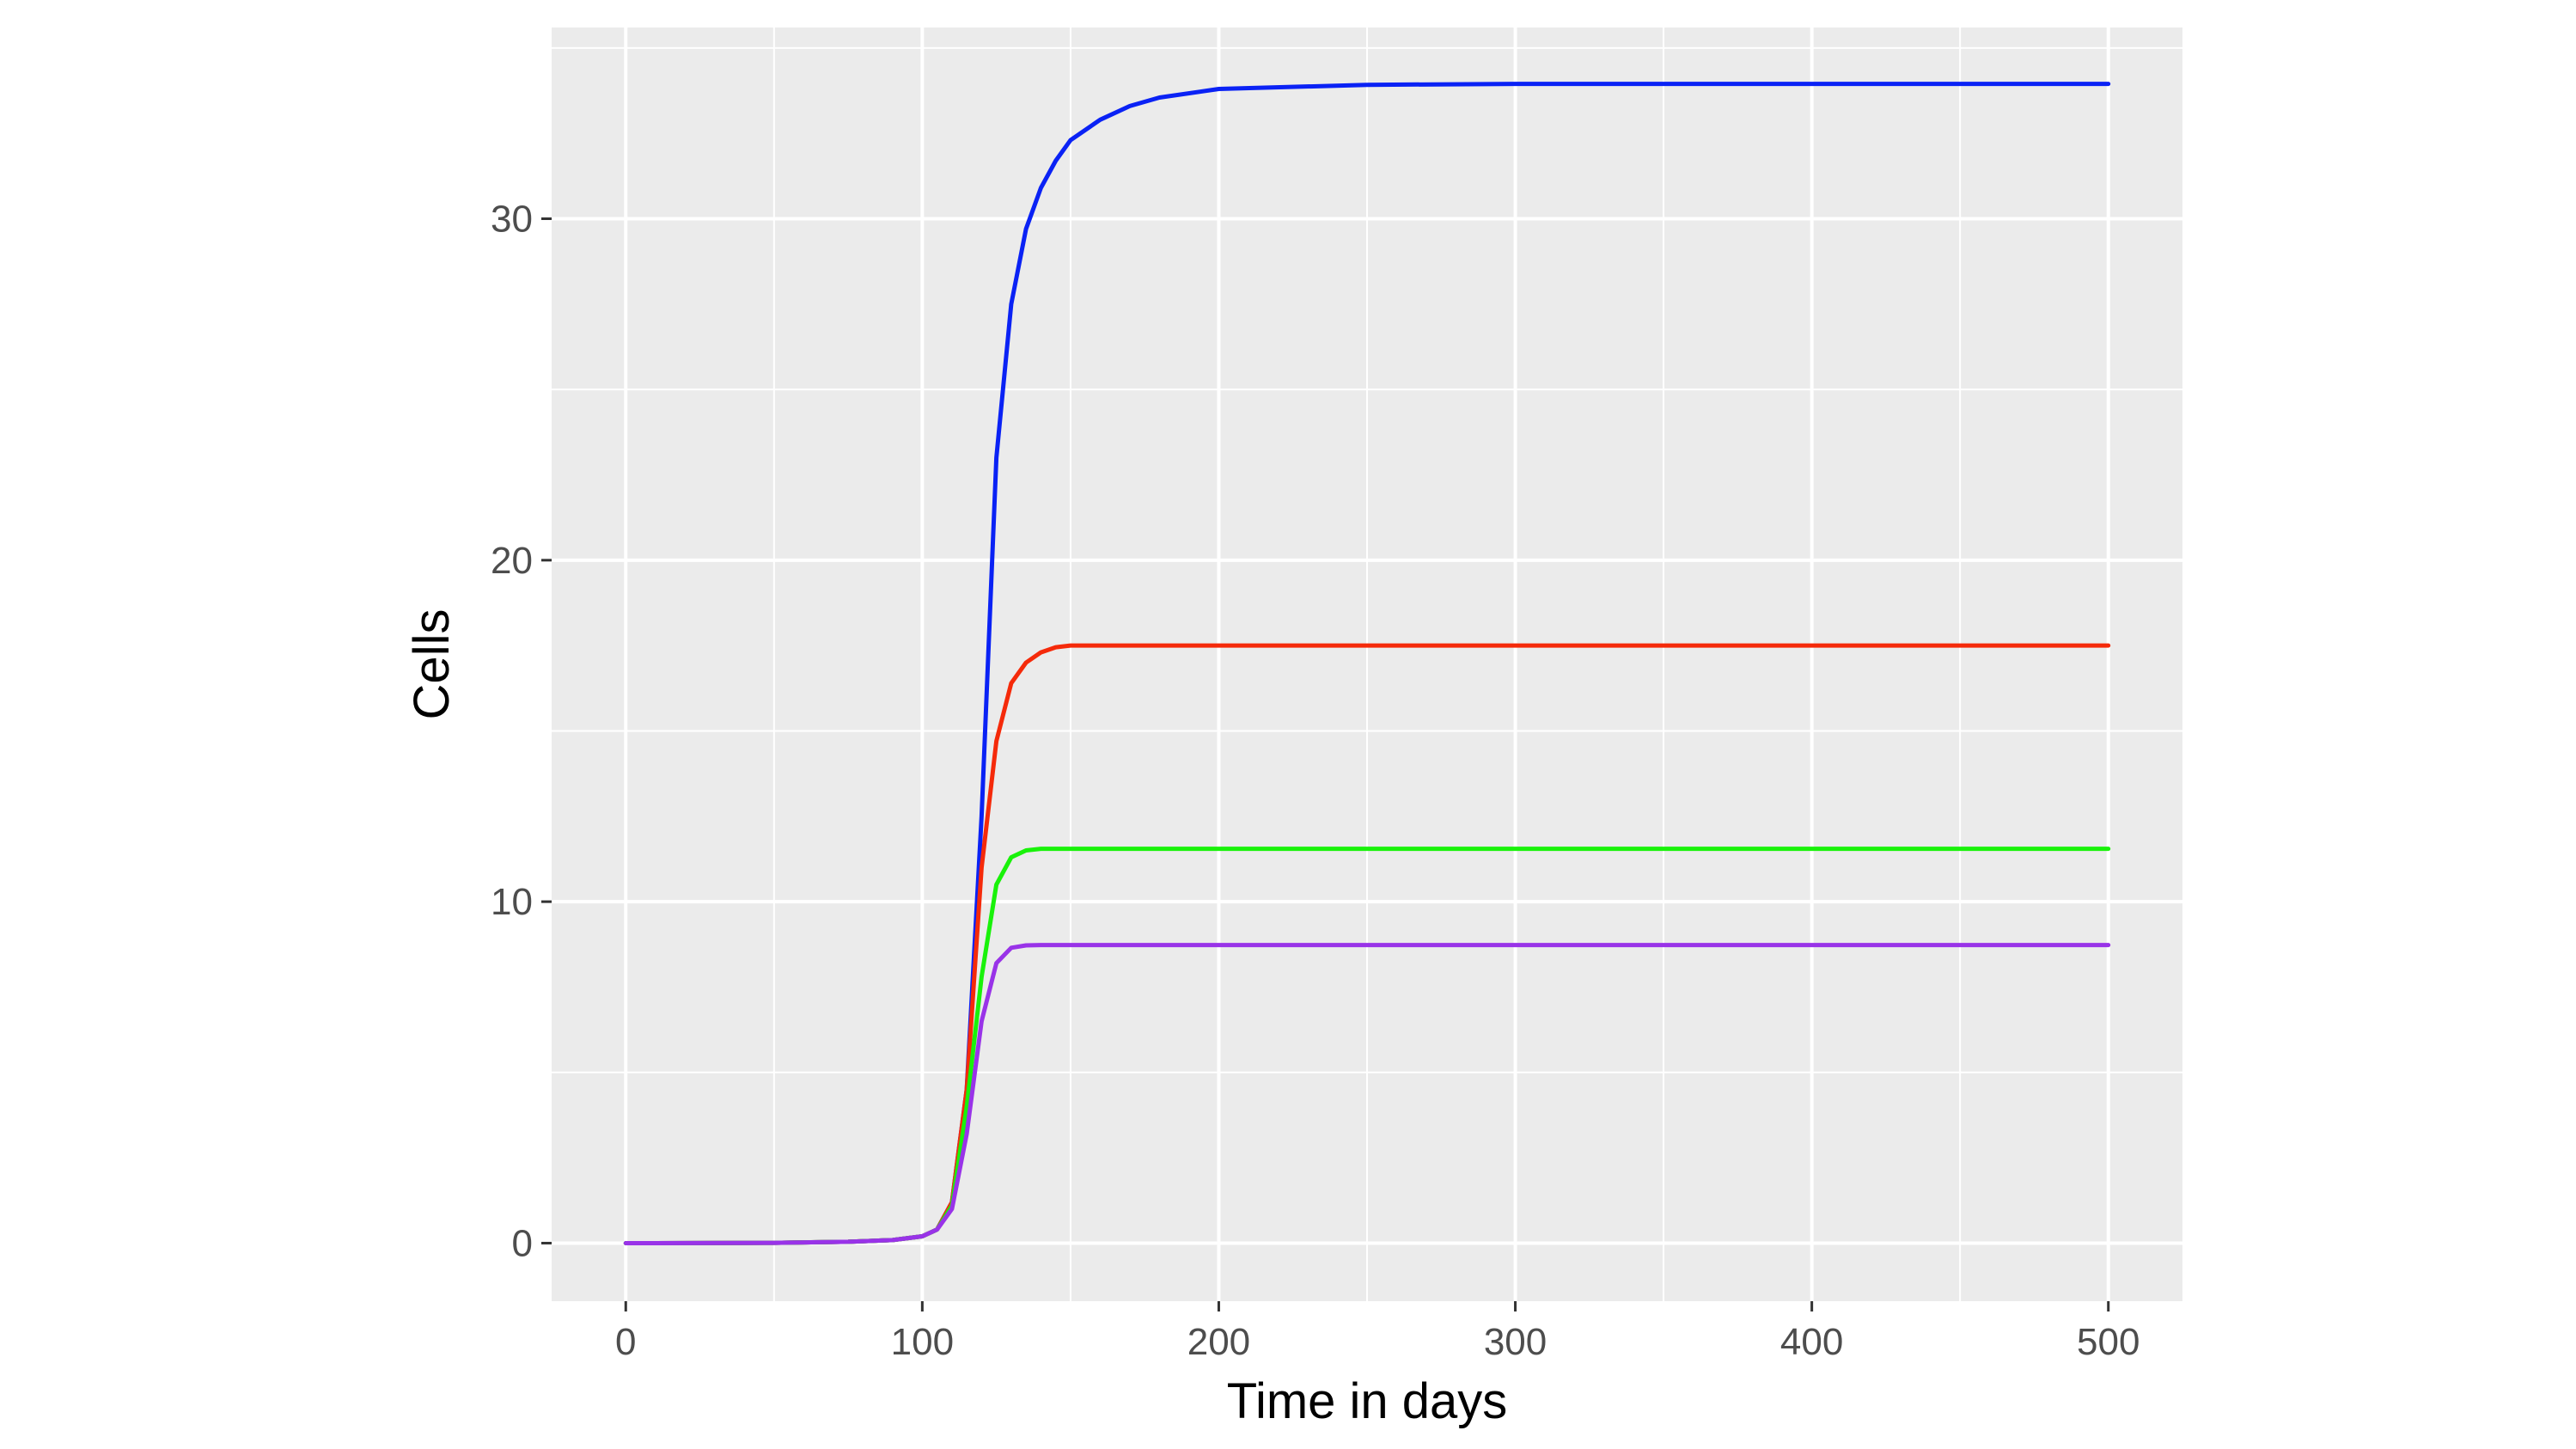 This screenshot has height=1449, width=2576. What do you see at coordinates (432, 664) in the screenshot?
I see `y-axis-title: Cells` at bounding box center [432, 664].